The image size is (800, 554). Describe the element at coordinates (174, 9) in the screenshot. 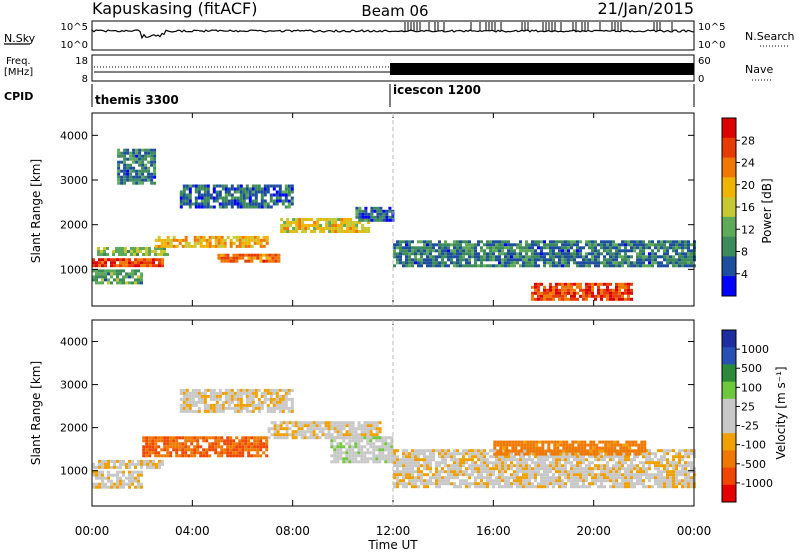

I see `station-title: Kapuskasing (fitACF)` at that location.